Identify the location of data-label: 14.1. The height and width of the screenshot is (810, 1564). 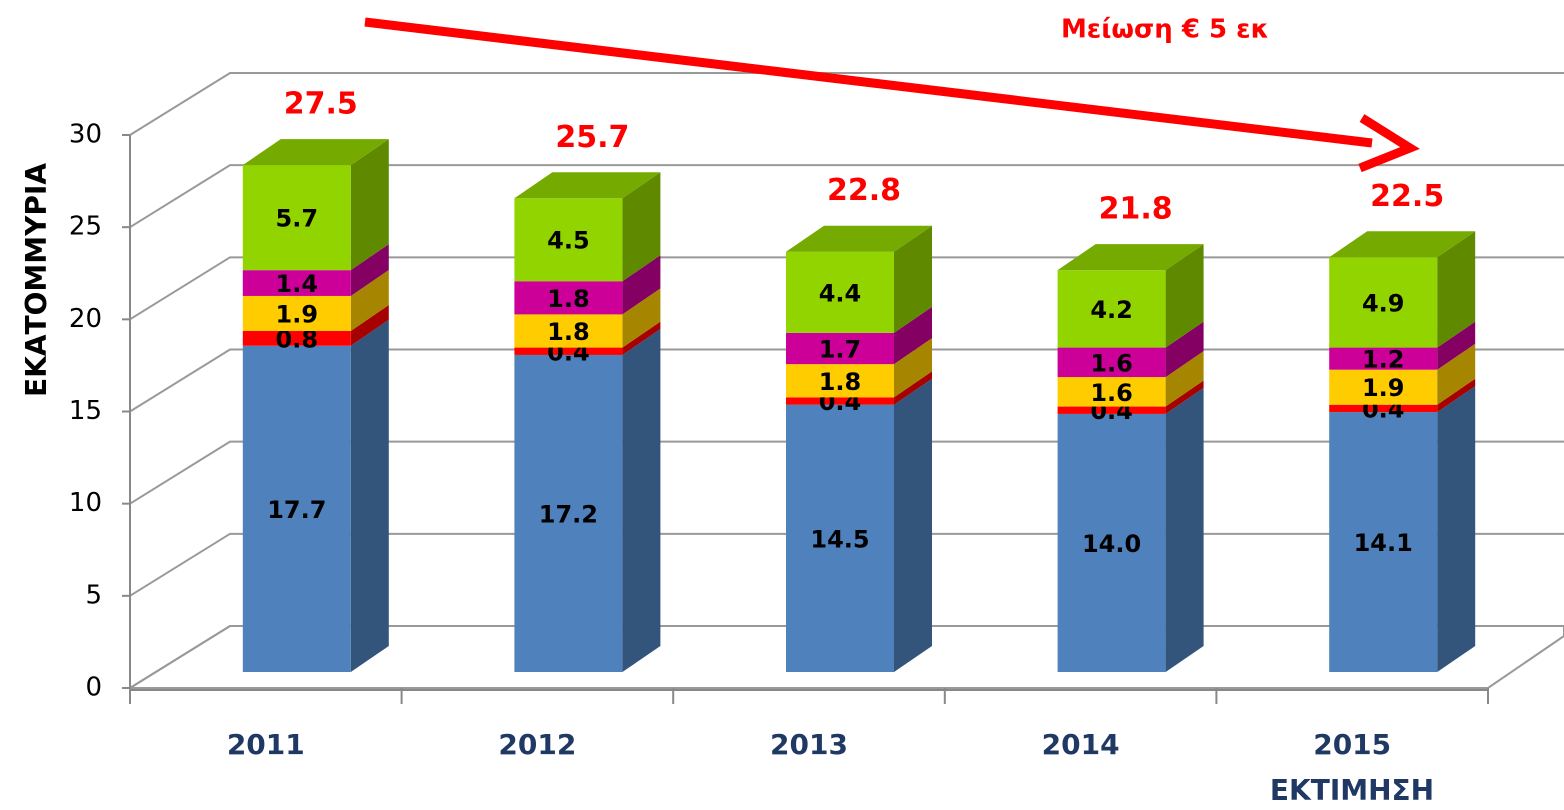
(1383, 543).